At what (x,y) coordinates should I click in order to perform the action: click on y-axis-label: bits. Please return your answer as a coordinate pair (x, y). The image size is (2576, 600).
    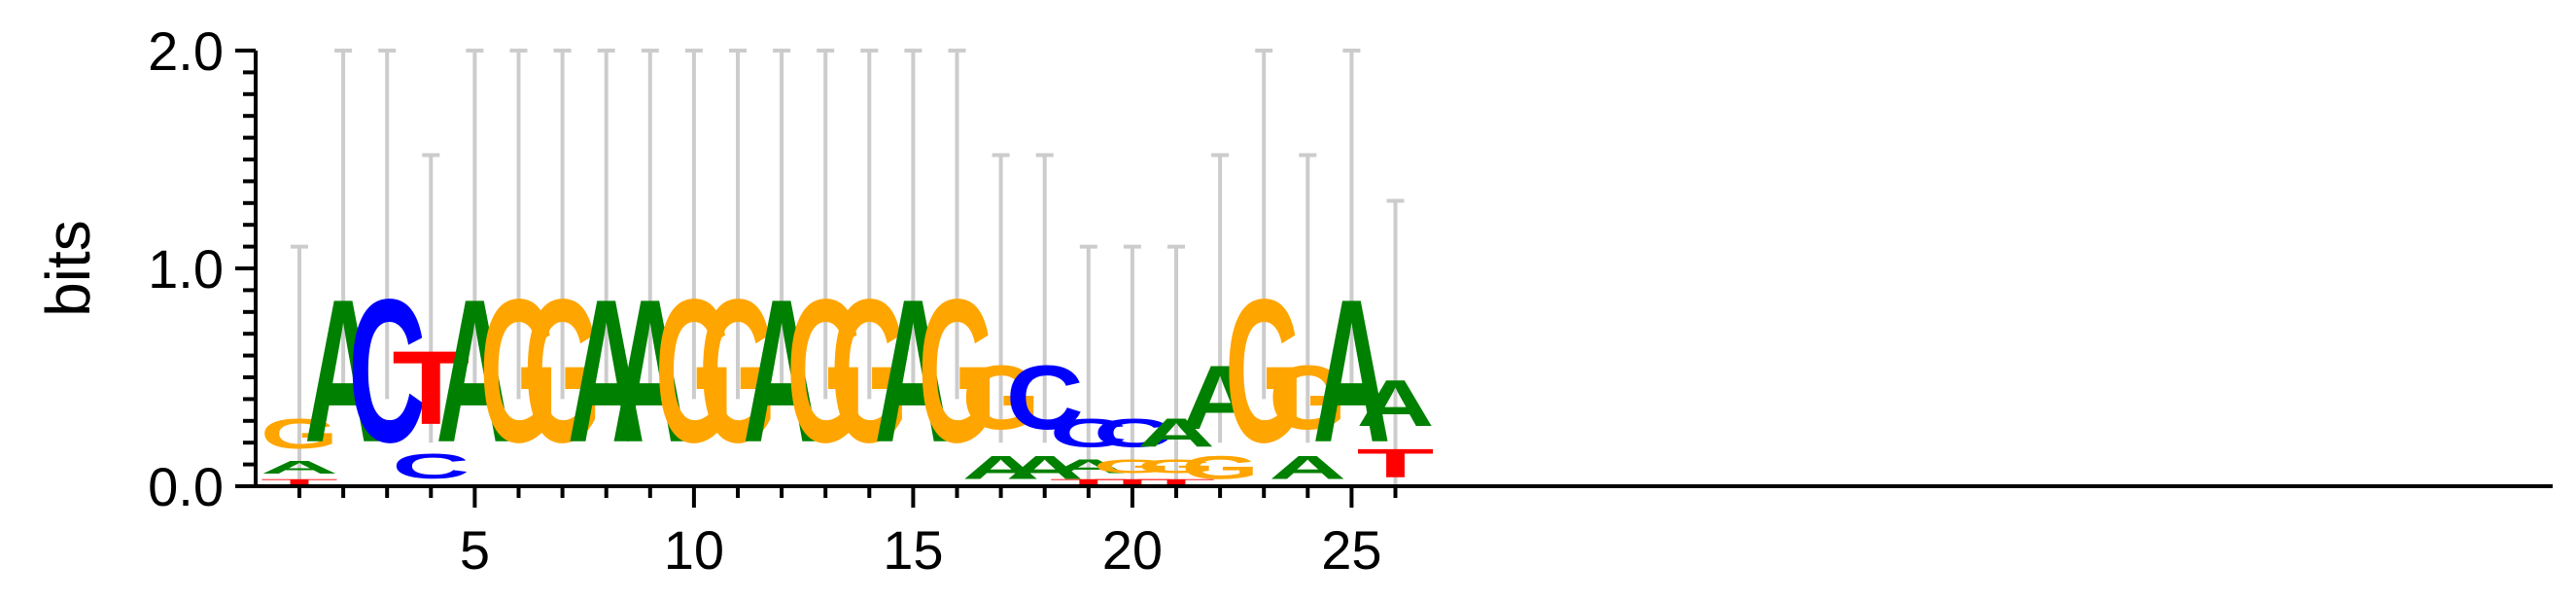
    Looking at the image, I should click on (68, 268).